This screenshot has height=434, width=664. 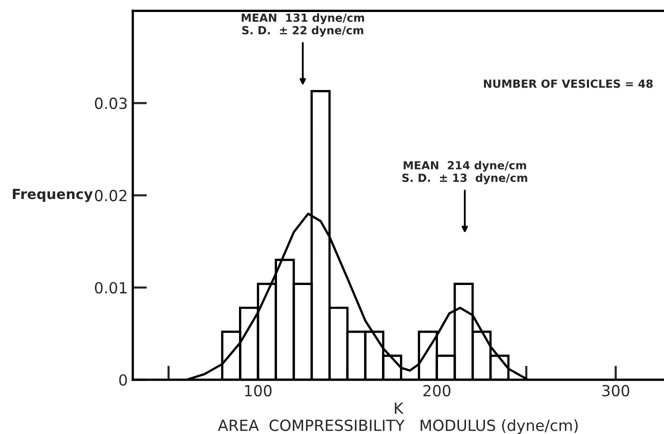 What do you see at coordinates (568, 83) in the screenshot?
I see `annotation: NUMBER OF VESICLES = 48` at bounding box center [568, 83].